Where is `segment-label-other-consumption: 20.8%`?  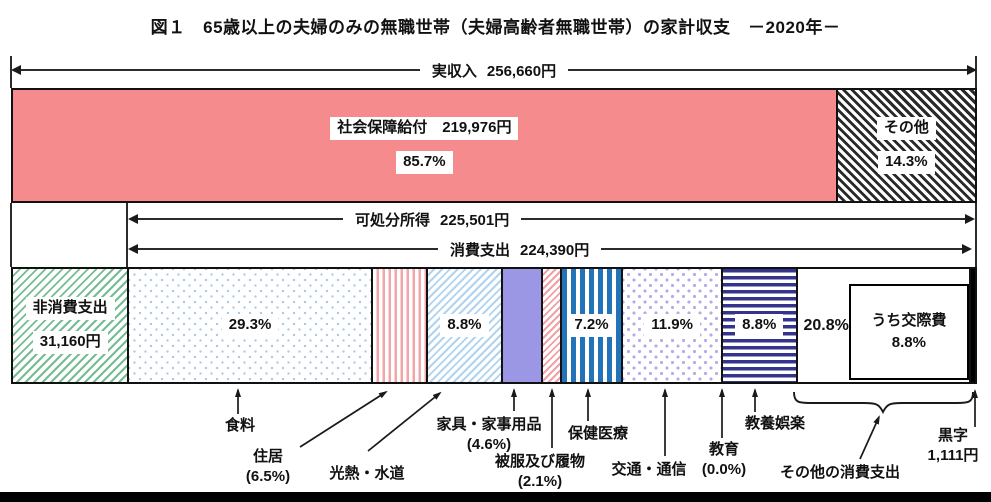
segment-label-other-consumption: 20.8% is located at coordinates (826, 325).